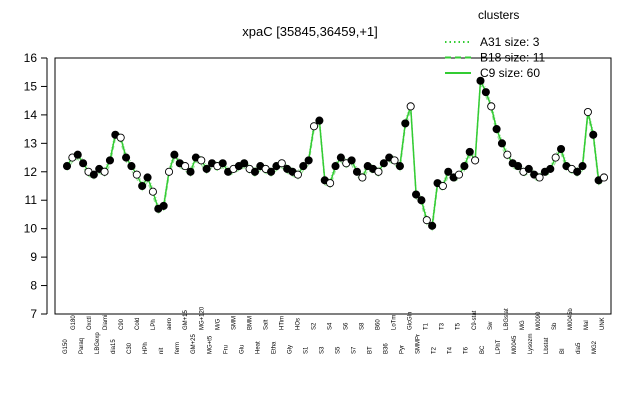 The image size is (640, 400). Describe the element at coordinates (306, 350) in the screenshot. I see `x-tick-label: S1` at that location.